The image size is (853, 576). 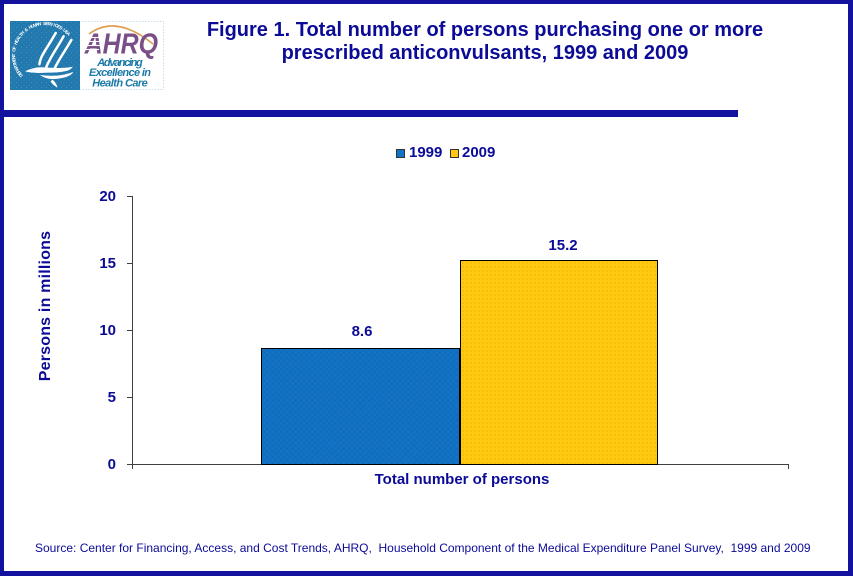 I want to click on svg-text: Advancing, so click(x=119, y=63).